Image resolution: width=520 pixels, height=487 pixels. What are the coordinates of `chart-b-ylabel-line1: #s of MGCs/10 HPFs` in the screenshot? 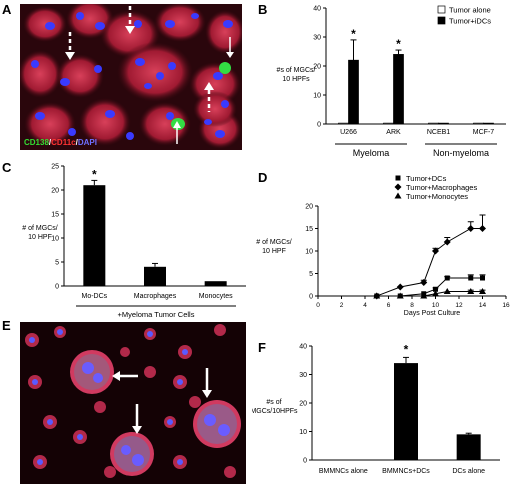 It's located at (296, 75).